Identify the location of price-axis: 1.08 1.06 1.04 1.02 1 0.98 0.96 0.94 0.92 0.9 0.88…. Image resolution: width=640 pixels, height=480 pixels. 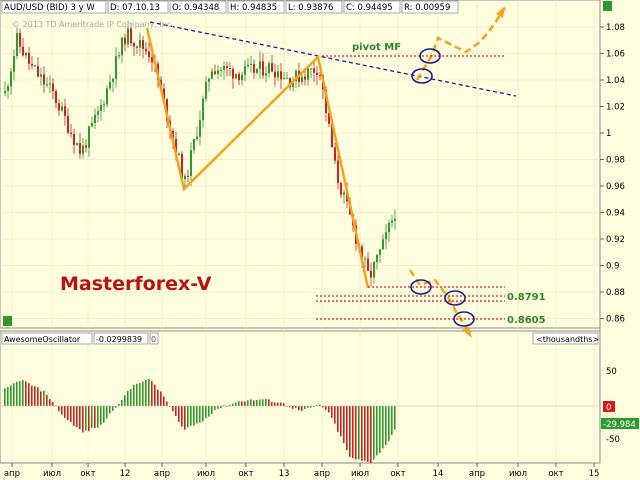
(612, 174).